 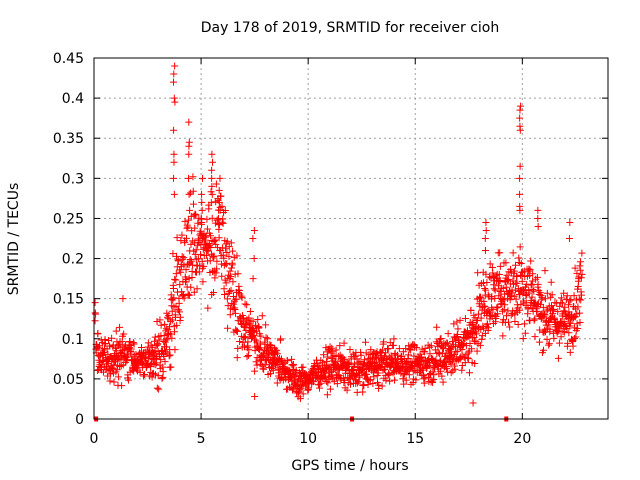 I want to click on y-tick-labels: 0 0.05 0.1 0.15 0.2 0.25 0.3 0.35 0.4 0.45, so click(x=68, y=239).